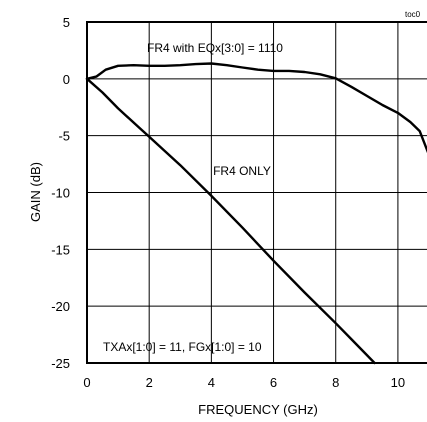  Describe the element at coordinates (60, 306) in the screenshot. I see `y-tick-label: -20` at that location.